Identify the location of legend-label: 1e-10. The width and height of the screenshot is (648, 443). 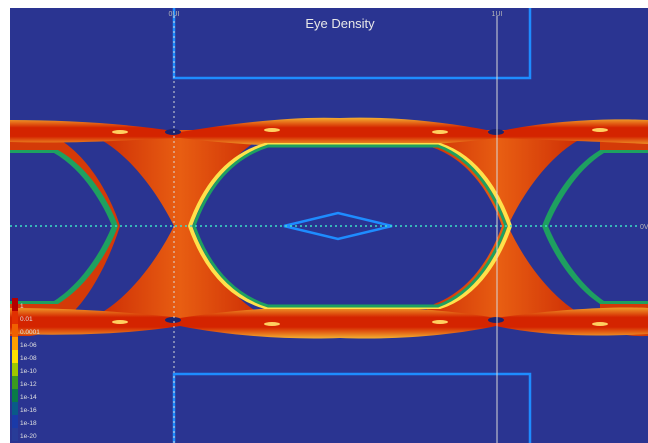
(28, 371).